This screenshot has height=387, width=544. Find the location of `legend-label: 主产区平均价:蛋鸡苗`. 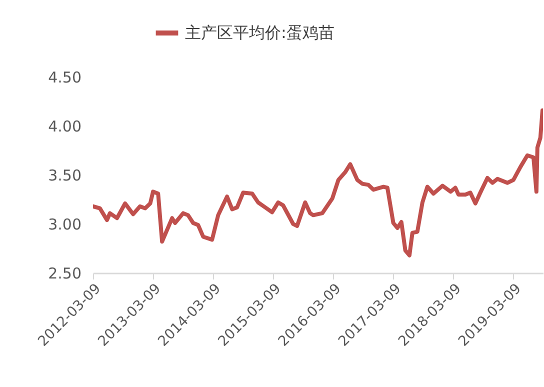

legend-label: 主产区平均价:蛋鸡苗 is located at coordinates (259, 32).